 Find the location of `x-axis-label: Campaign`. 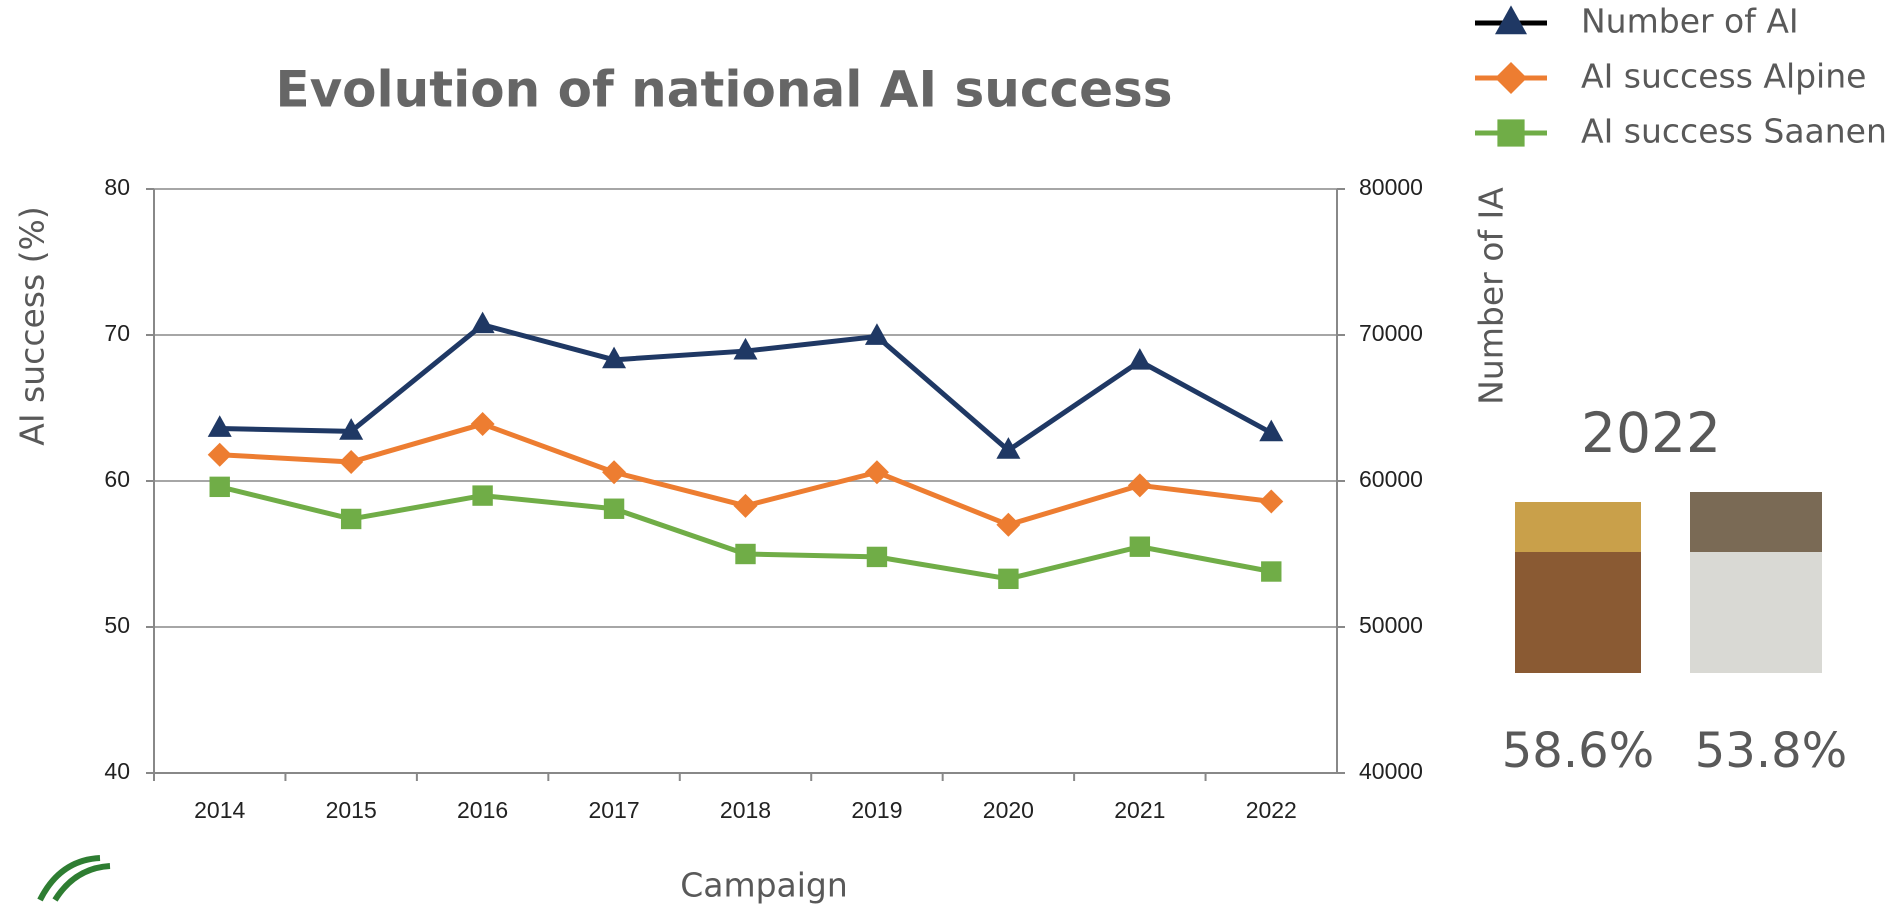

x-axis-label: Campaign is located at coordinates (764, 885).